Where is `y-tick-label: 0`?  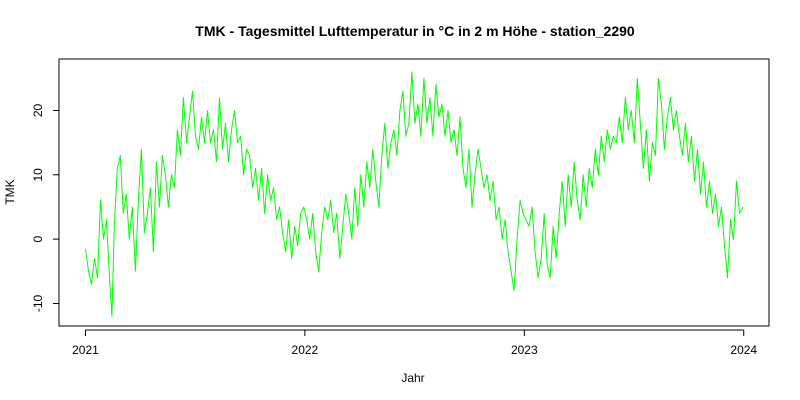
y-tick-label: 0 is located at coordinates (38, 238).